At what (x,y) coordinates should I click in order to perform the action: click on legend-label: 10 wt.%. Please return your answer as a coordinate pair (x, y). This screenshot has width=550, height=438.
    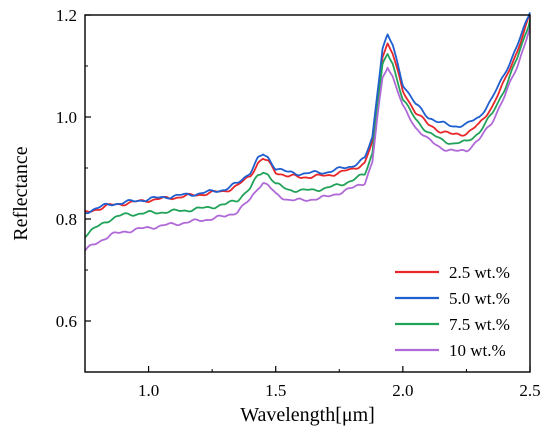
    Looking at the image, I should click on (477, 350).